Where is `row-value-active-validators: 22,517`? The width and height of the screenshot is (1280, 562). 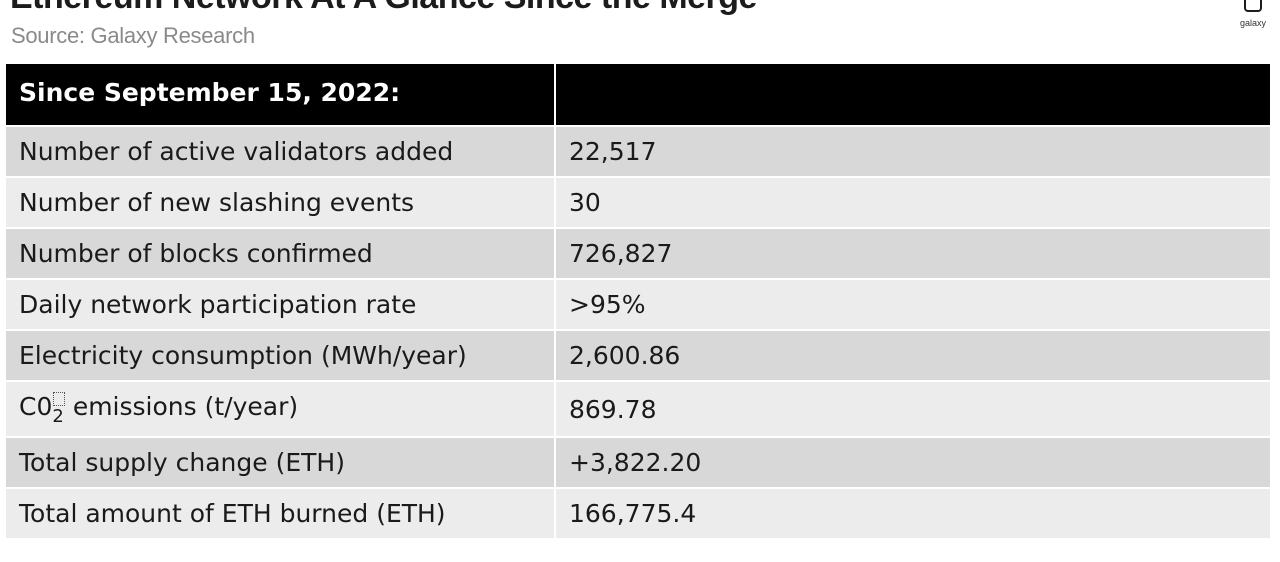 row-value-active-validators: 22,517 is located at coordinates (912, 150).